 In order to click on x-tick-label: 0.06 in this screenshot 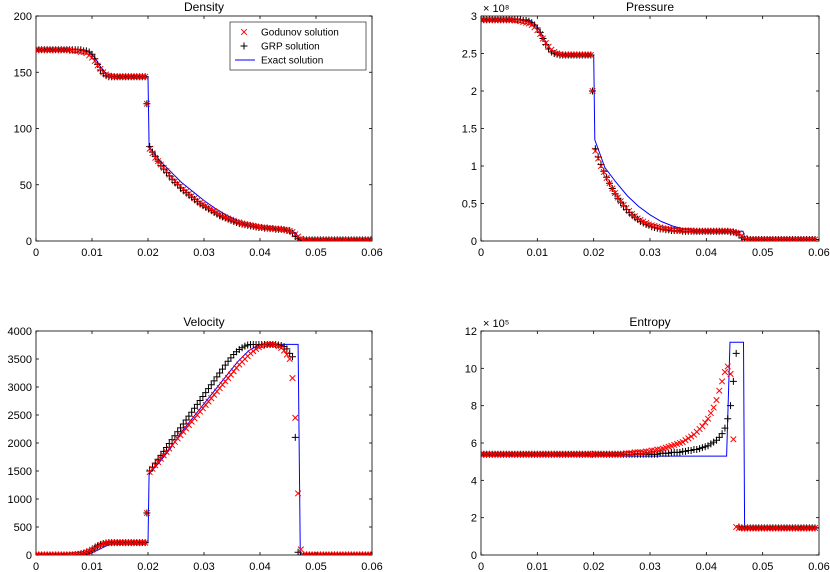, I will do `click(371, 566)`.